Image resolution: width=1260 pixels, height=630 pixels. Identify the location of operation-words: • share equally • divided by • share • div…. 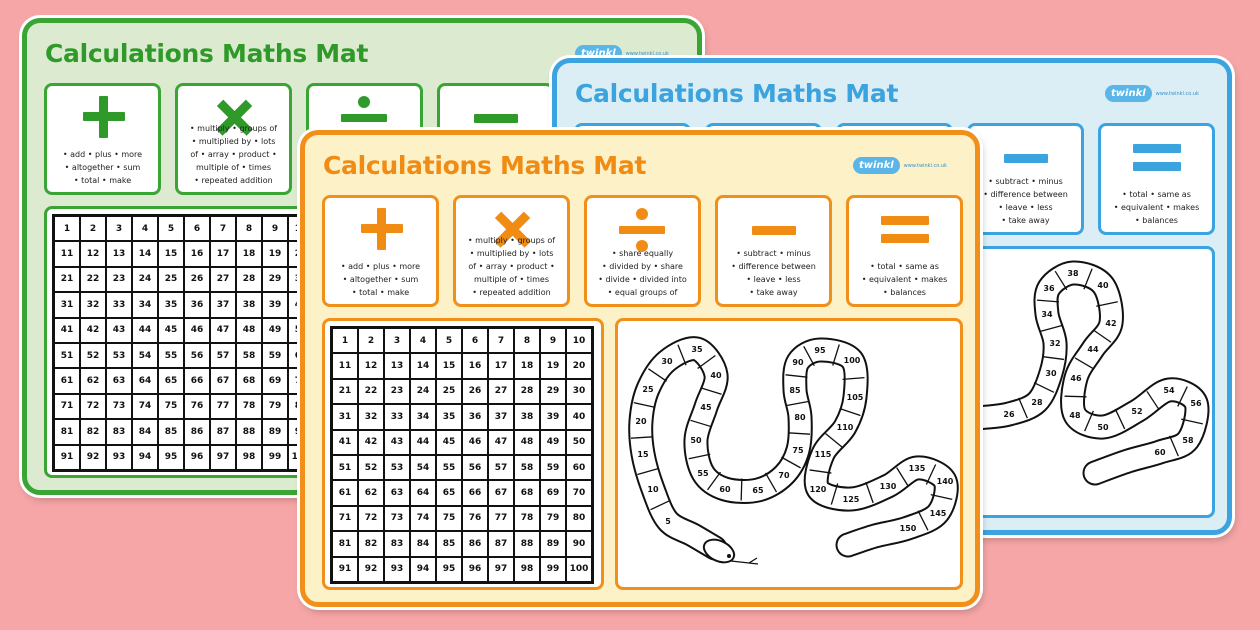
(642, 273).